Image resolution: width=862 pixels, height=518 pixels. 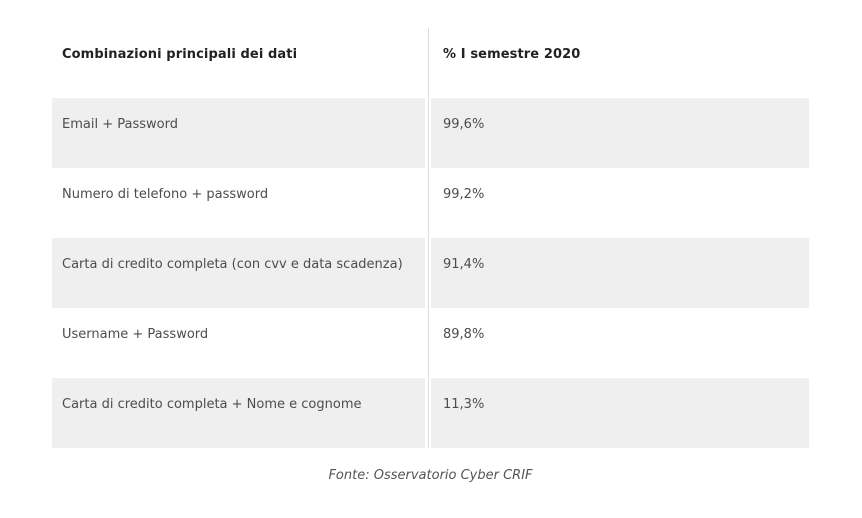 What do you see at coordinates (464, 334) in the screenshot?
I see `row-value: 89,8%` at bounding box center [464, 334].